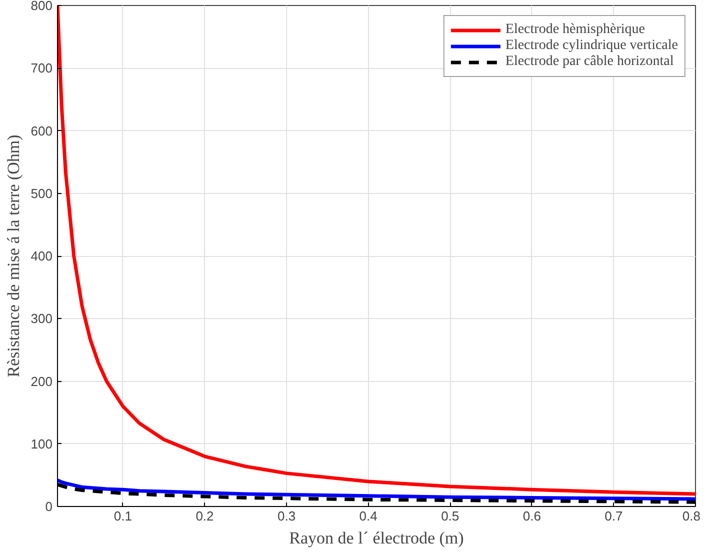 The width and height of the screenshot is (710, 557). Describe the element at coordinates (41, 381) in the screenshot. I see `y-tick-label: 200` at that location.